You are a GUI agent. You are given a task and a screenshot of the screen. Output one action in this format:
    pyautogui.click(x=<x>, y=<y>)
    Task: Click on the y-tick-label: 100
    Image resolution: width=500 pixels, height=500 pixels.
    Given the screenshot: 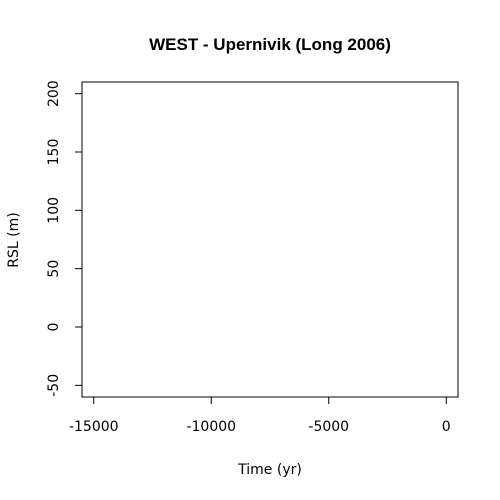 What is the action you would take?
    pyautogui.click(x=54, y=210)
    